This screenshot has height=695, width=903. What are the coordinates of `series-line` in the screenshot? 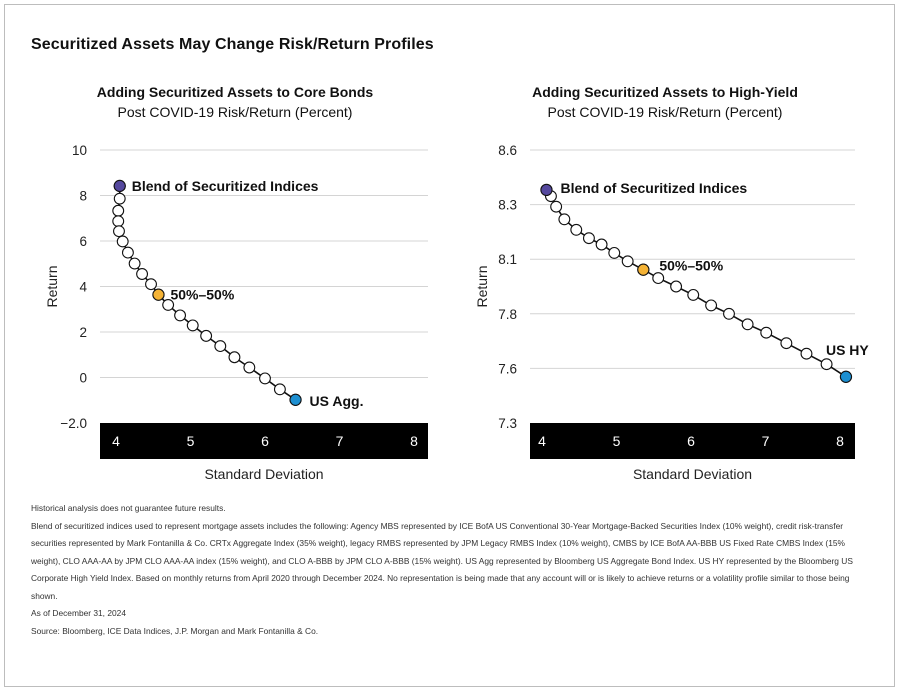 It's located at (696, 283).